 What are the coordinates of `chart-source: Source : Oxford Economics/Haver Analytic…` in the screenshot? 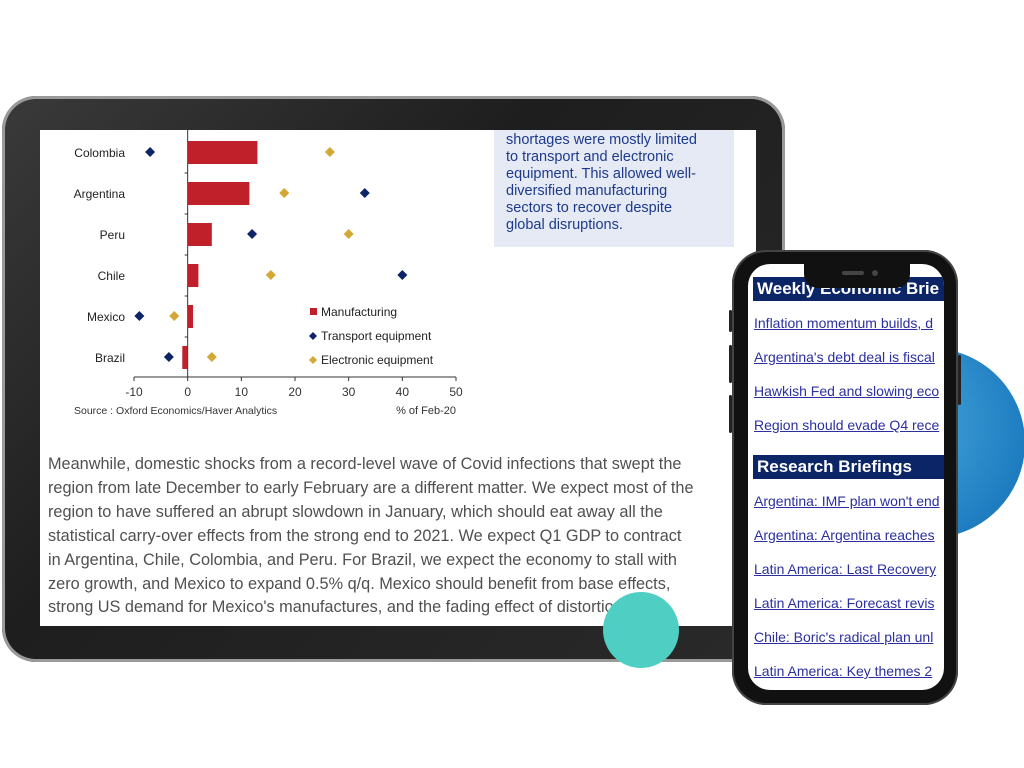 It's located at (175, 411).